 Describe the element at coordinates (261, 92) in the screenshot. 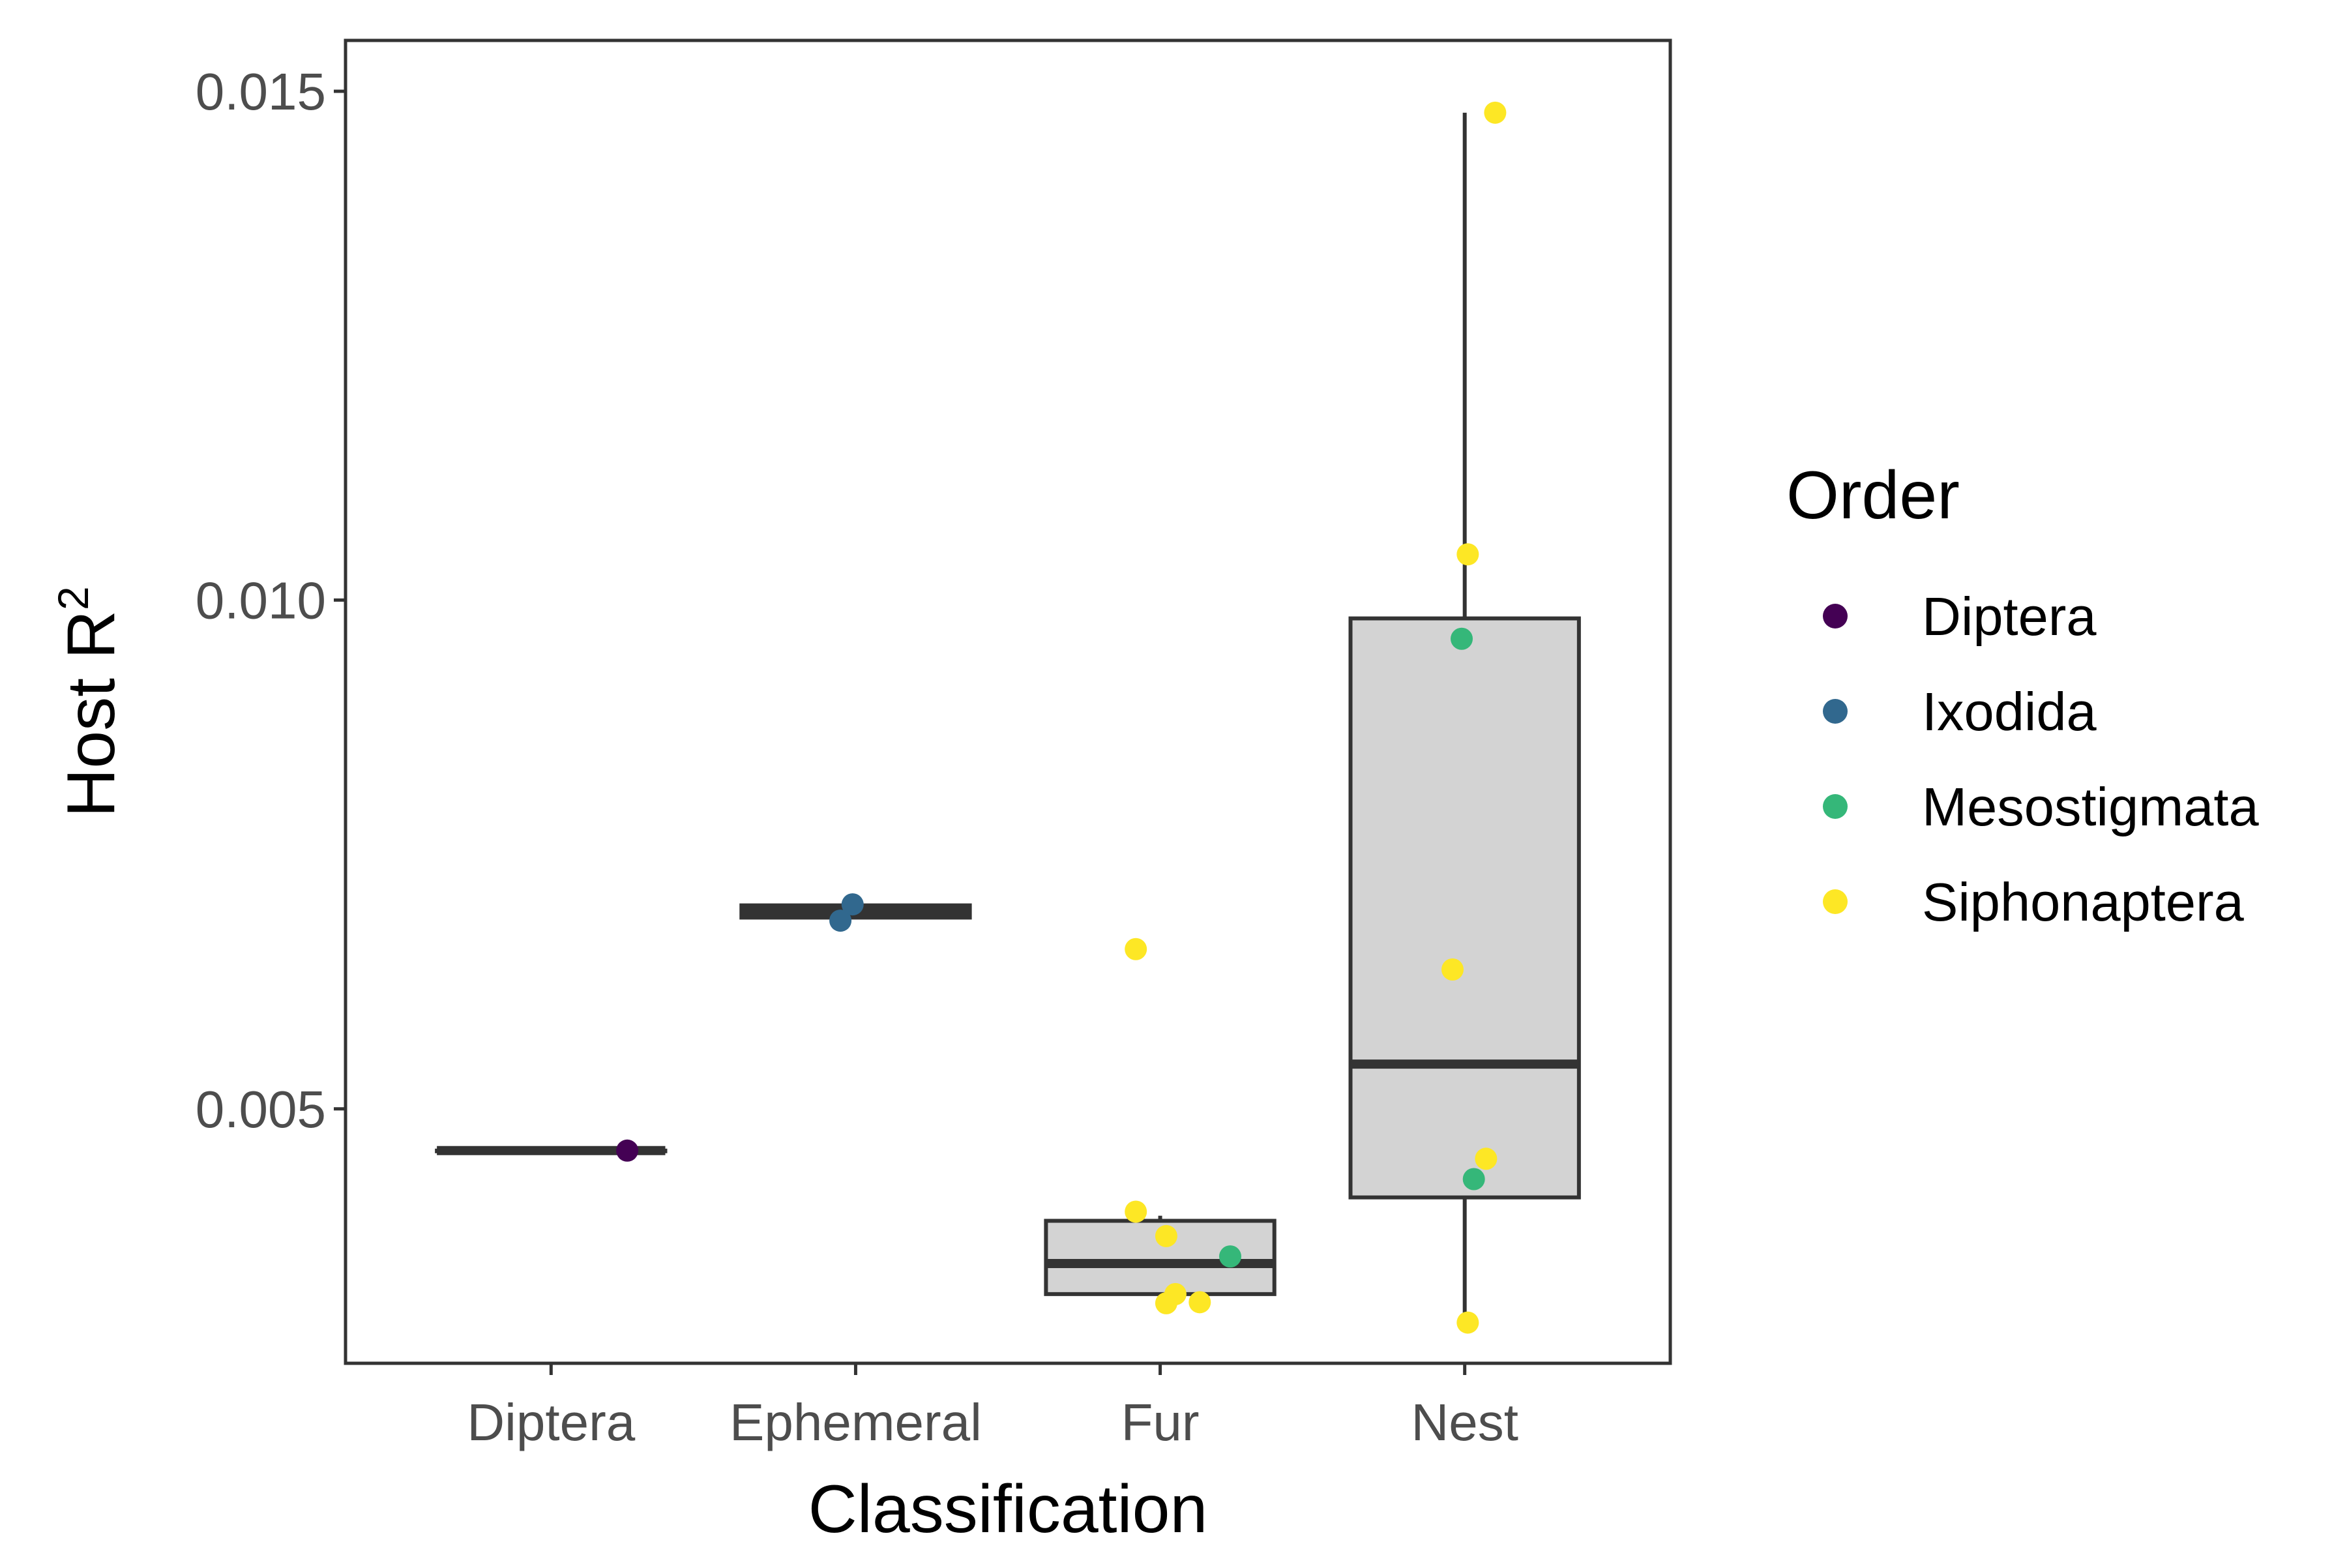

I see `y-tick-label: 0.015` at that location.